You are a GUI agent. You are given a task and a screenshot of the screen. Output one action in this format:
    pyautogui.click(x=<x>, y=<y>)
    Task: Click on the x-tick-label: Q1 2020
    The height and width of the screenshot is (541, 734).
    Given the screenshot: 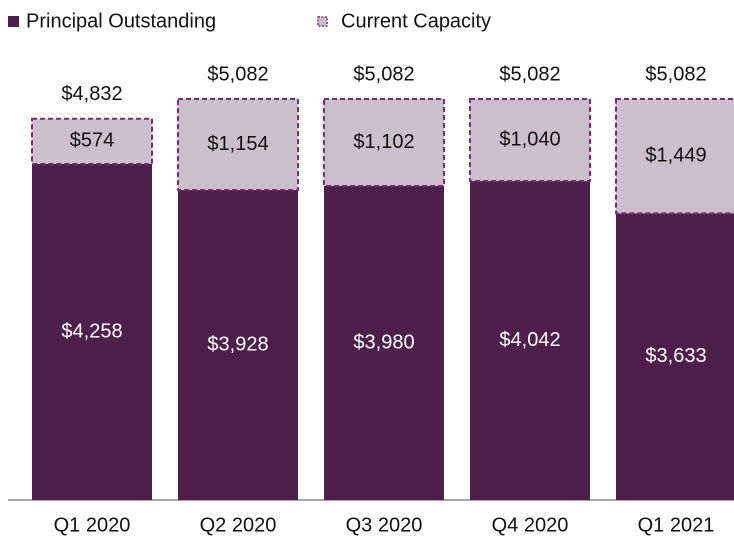 What is the action you would take?
    pyautogui.click(x=92, y=525)
    